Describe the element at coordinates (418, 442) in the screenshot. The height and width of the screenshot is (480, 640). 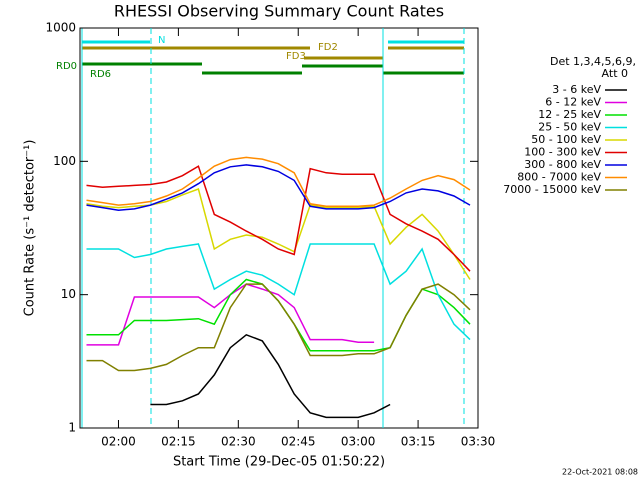
I see `x-tick-label: 03:15` at that location.